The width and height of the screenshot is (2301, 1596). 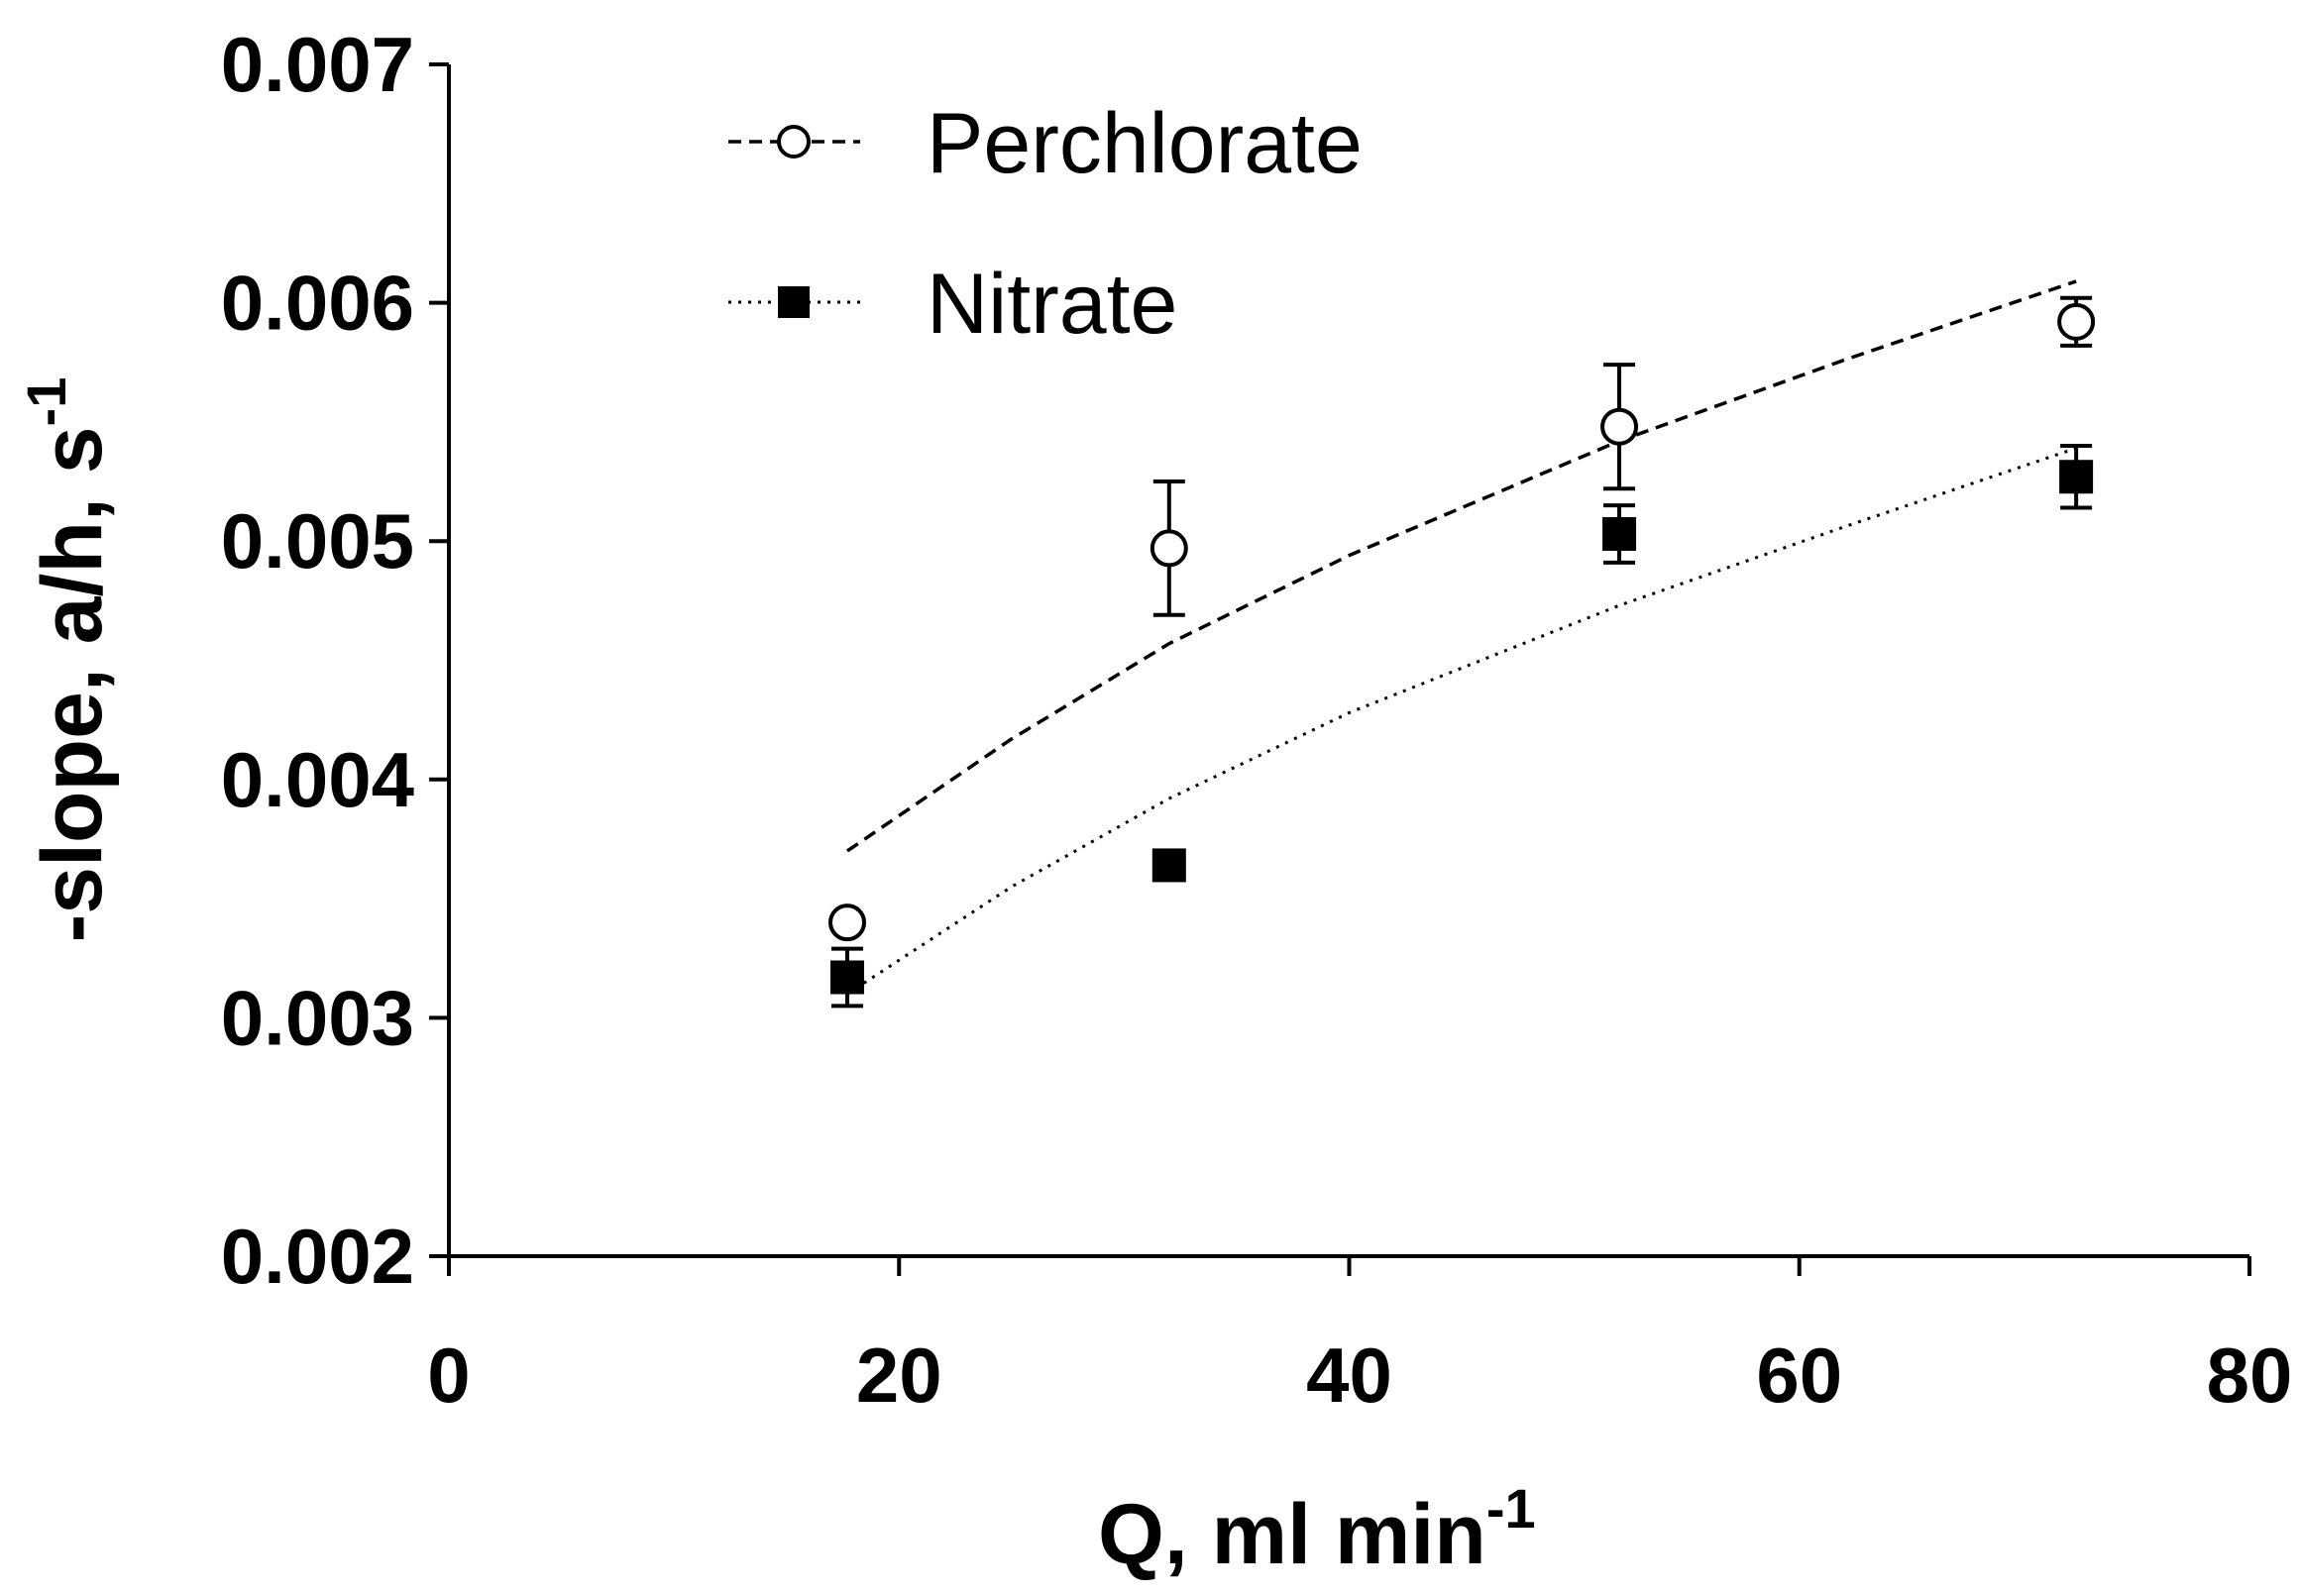 I want to click on x-axis-title: Q, ml min-1, so click(x=1317, y=1529).